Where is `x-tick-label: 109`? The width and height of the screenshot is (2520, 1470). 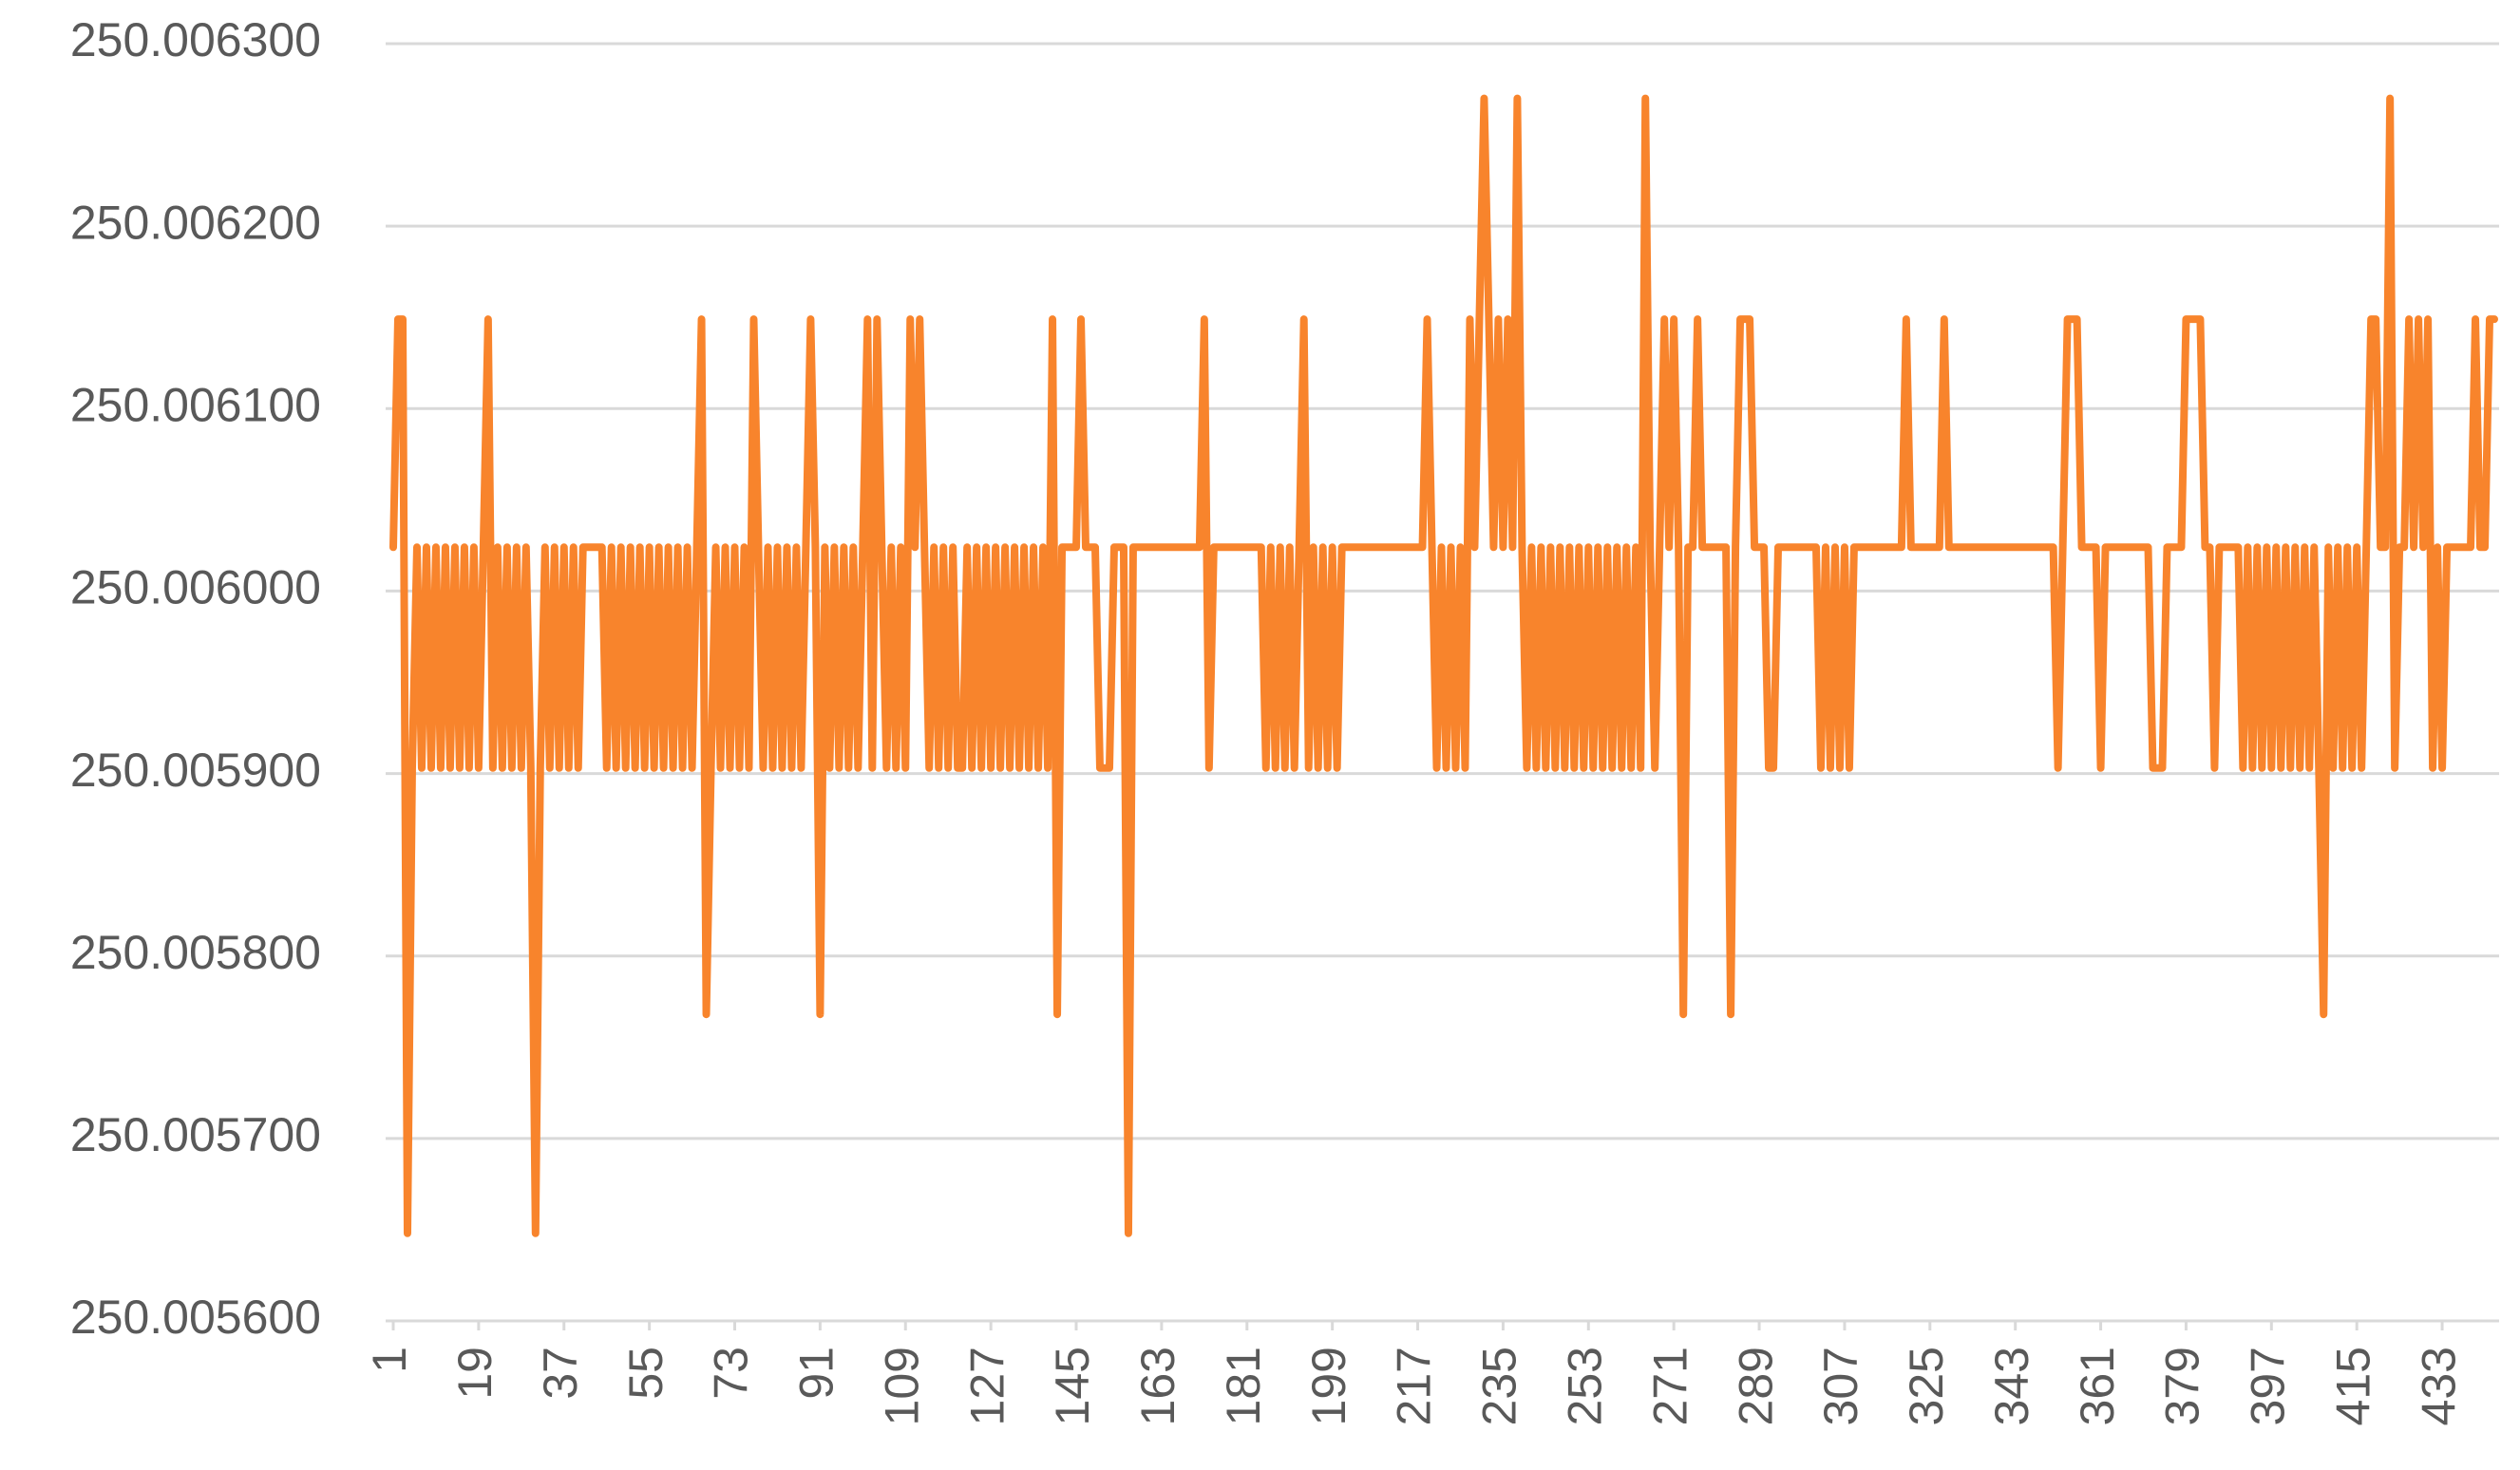
x-tick-label: 109 is located at coordinates (901, 1386).